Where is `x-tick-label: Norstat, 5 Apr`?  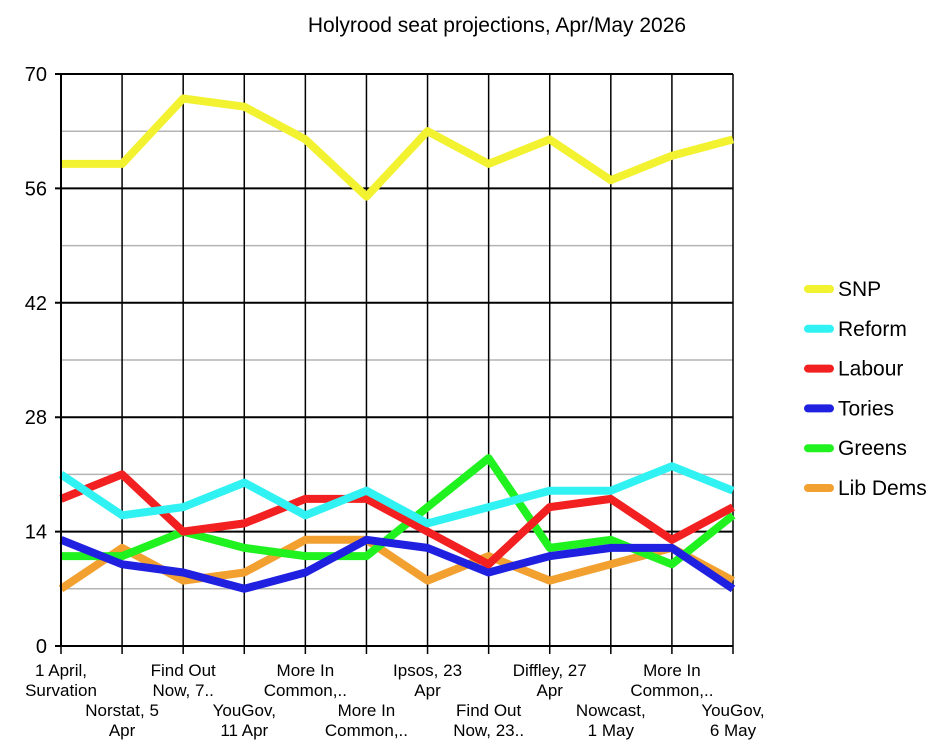 x-tick-label: Norstat, 5 Apr is located at coordinates (122, 720).